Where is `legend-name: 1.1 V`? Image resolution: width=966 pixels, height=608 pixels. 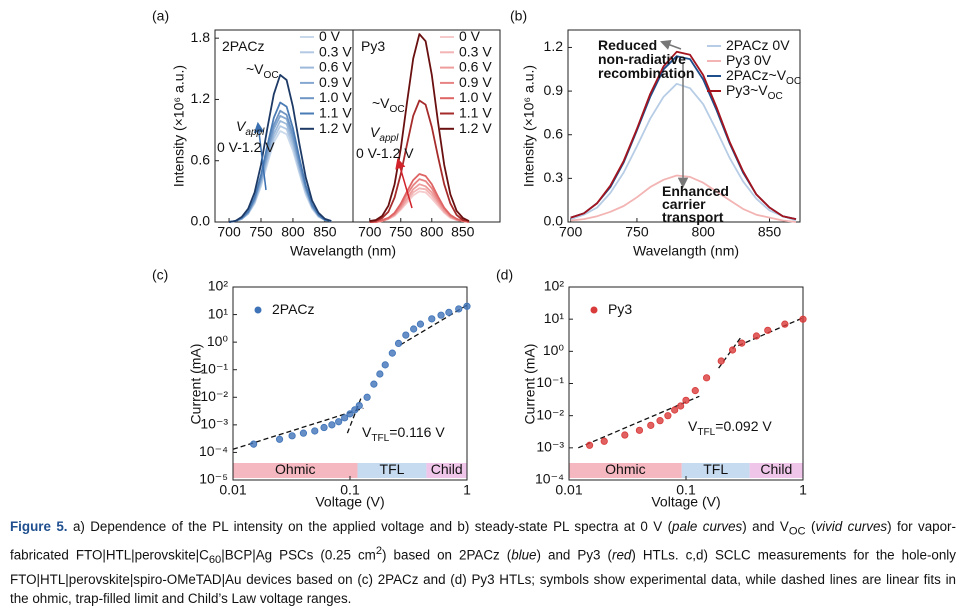 legend-name: 1.1 V is located at coordinates (475, 112).